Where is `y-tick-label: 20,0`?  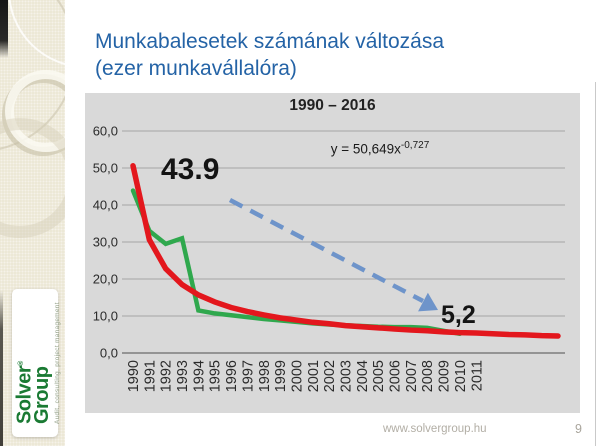 y-tick-label: 20,0 is located at coordinates (105, 279).